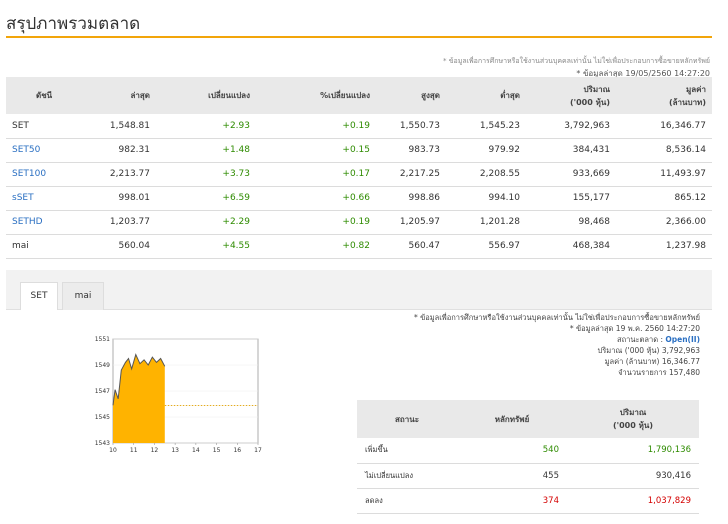 This screenshot has height=524, width=728. What do you see at coordinates (206, 198) in the screenshot?
I see `cell-change: +6.59` at bounding box center [206, 198].